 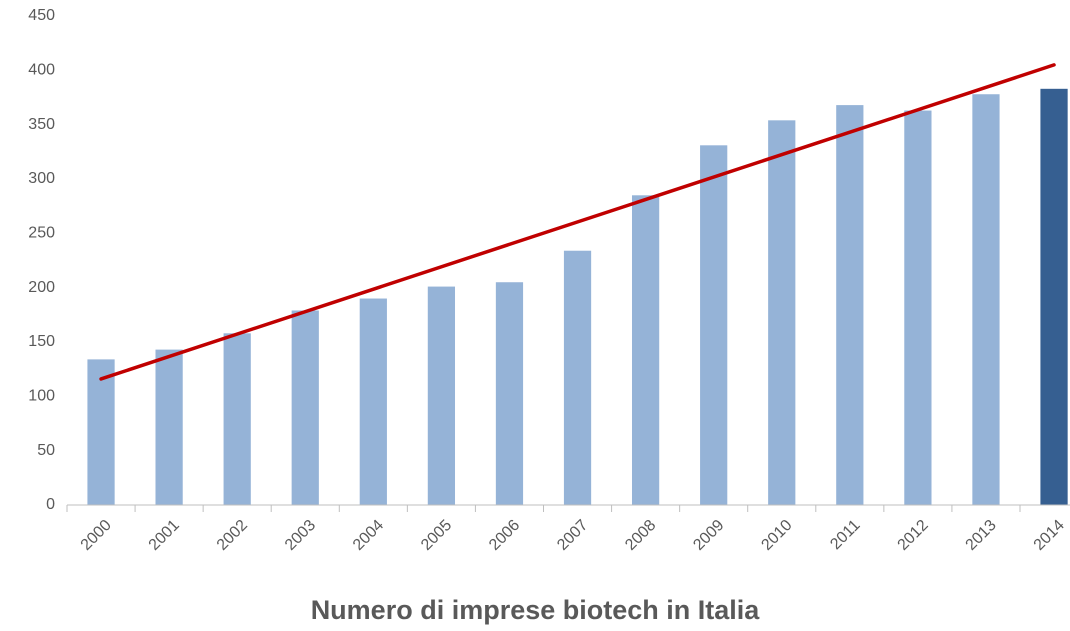 What do you see at coordinates (41, 70) in the screenshot?
I see `y-tick-label: 400` at bounding box center [41, 70].